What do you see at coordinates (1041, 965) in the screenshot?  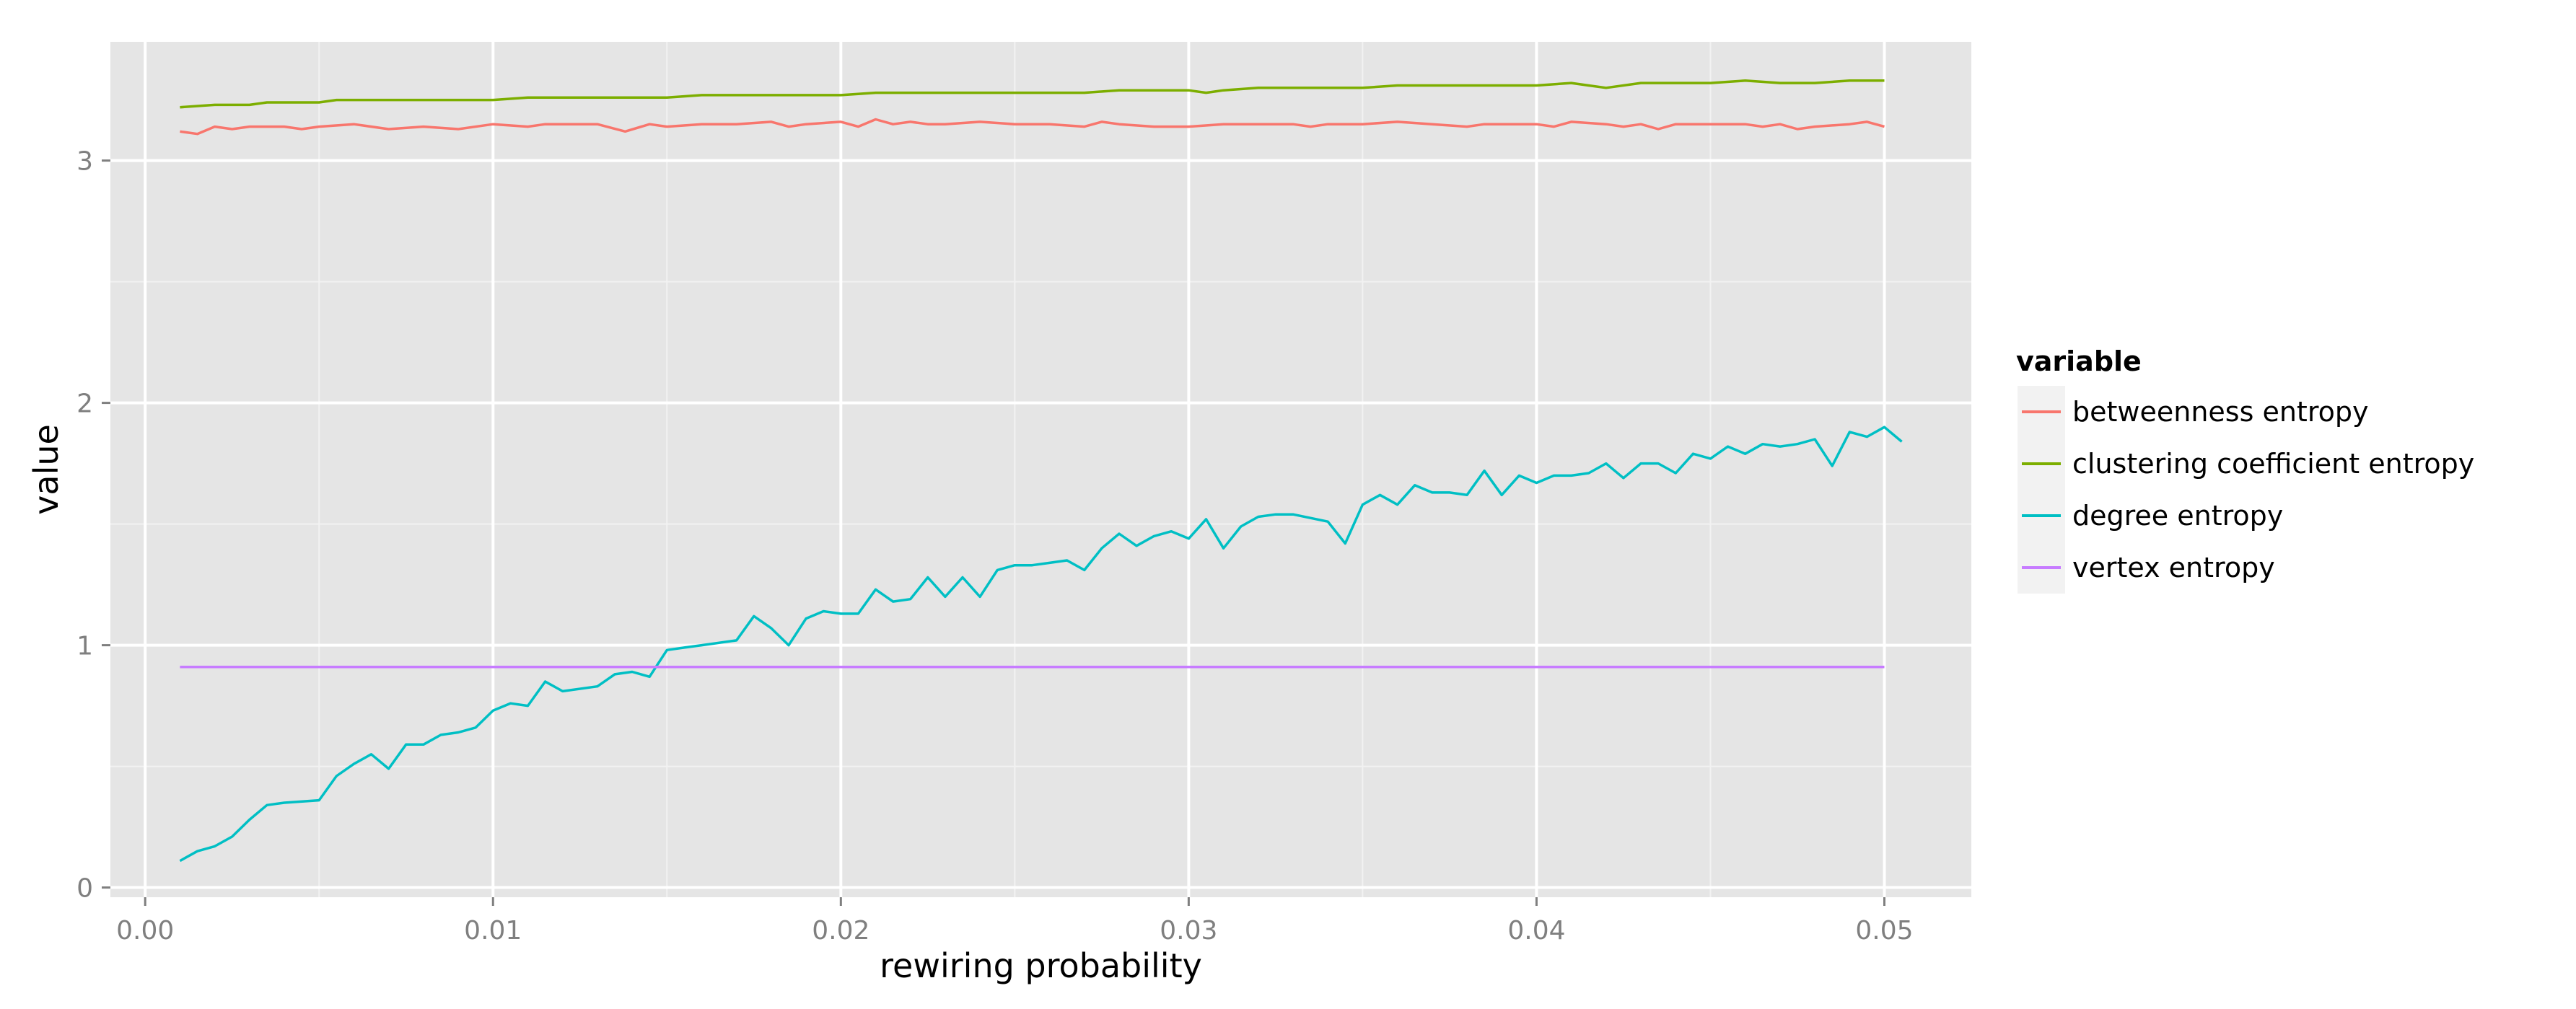 I see `x-axis-title: rewiring probability` at bounding box center [1041, 965].